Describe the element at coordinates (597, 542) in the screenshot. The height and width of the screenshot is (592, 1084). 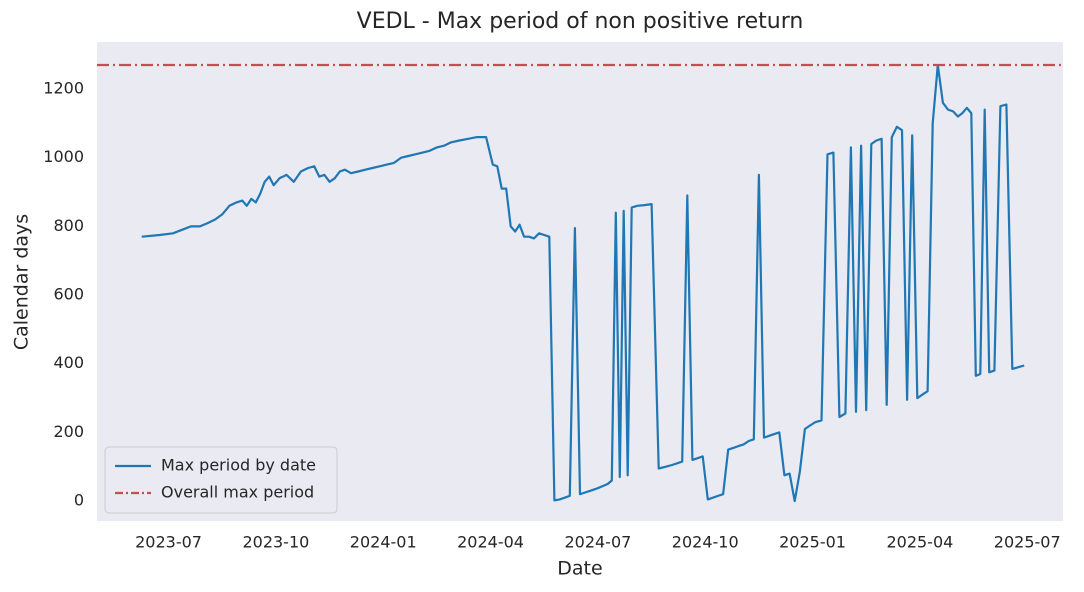
I see `x-tick-label: 2024-07` at that location.